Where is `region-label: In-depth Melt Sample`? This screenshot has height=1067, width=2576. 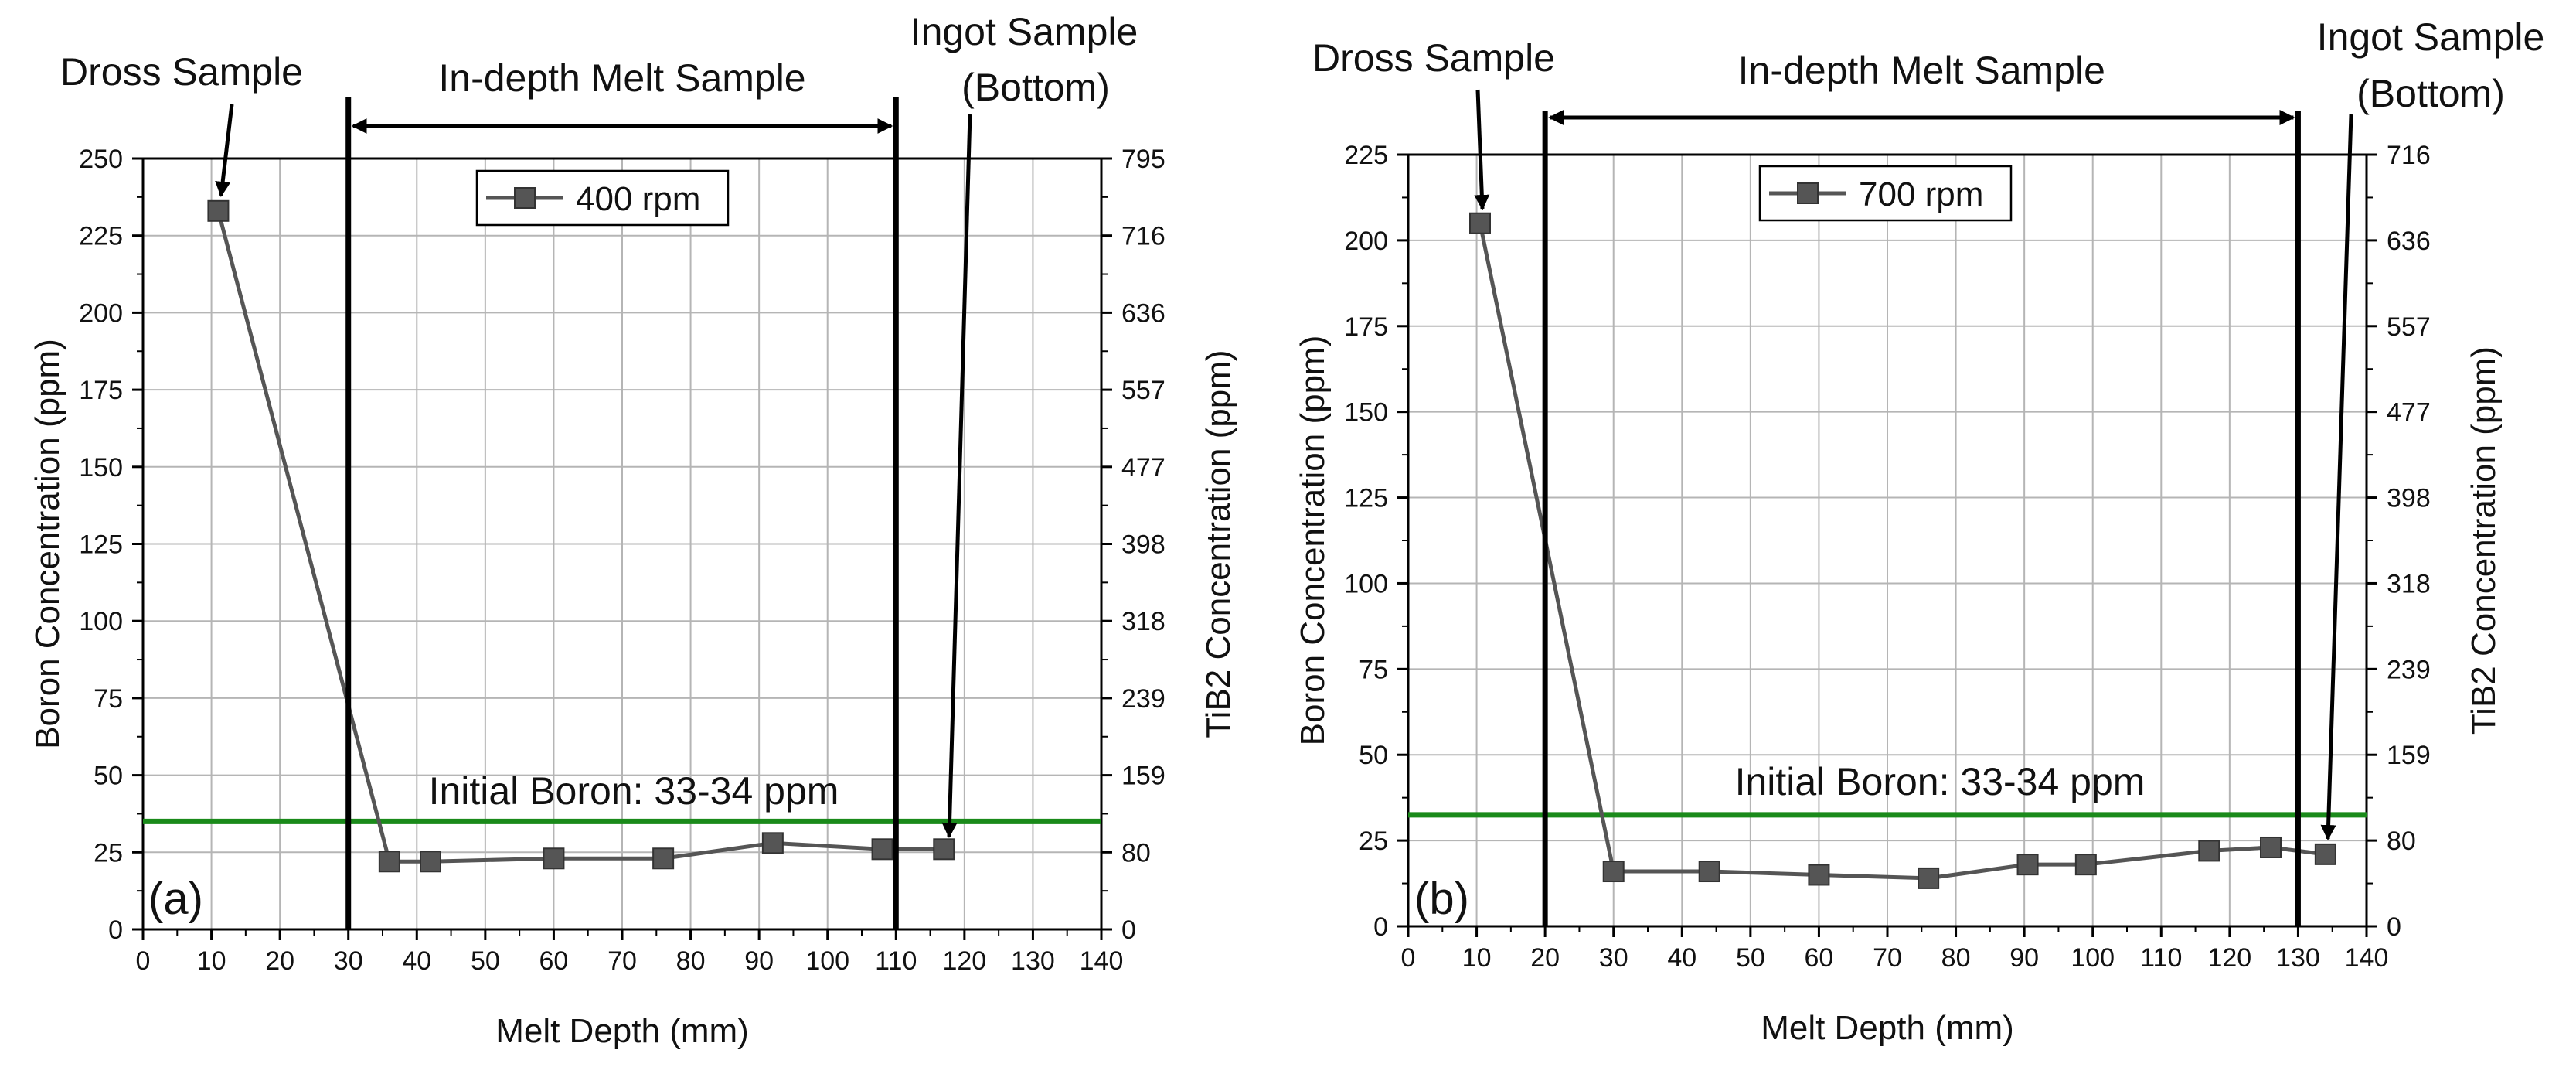
region-label: In-depth Melt Sample is located at coordinates (621, 78).